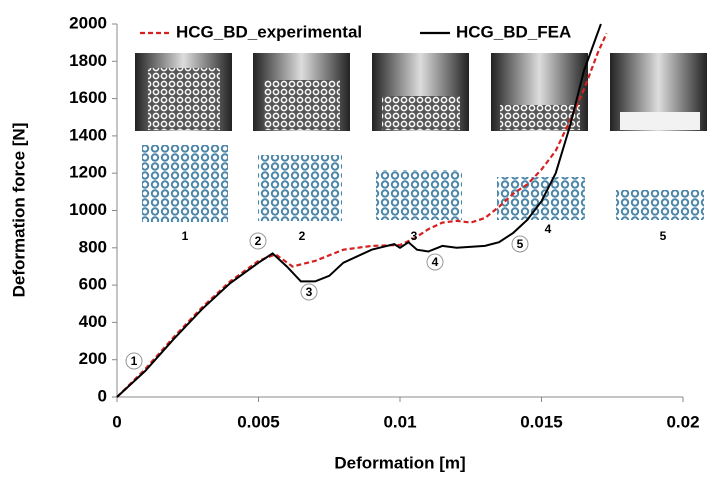 Image resolution: width=728 pixels, height=483 pixels. I want to click on stage-marker-label: 5, so click(520, 244).